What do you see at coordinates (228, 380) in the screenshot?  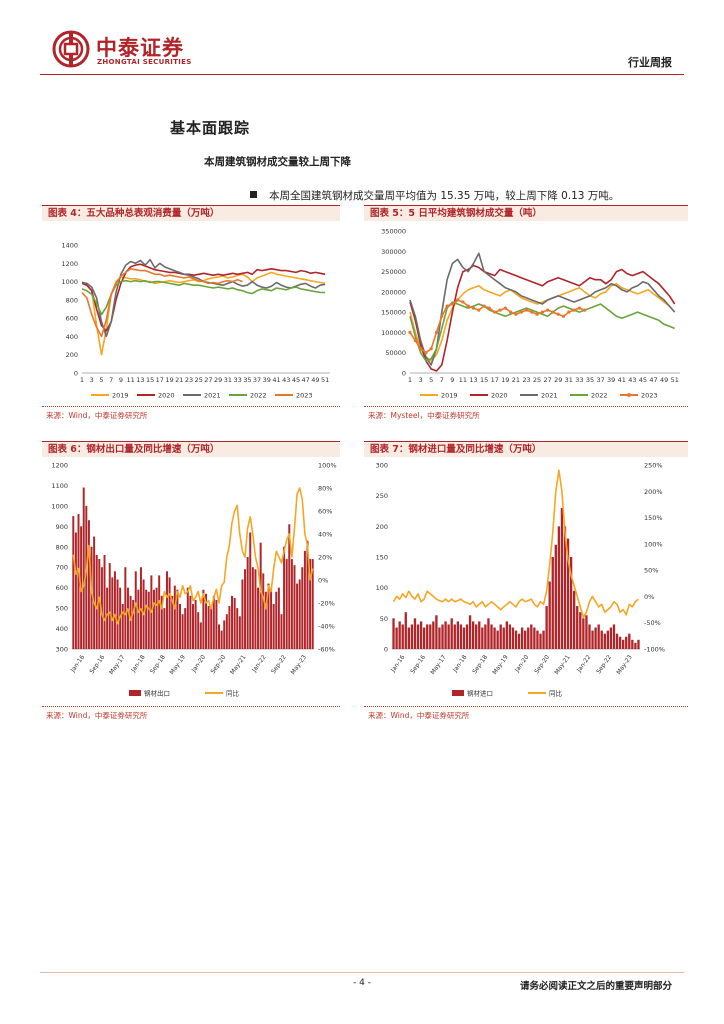 I see `x-tick-label: 31` at bounding box center [228, 380].